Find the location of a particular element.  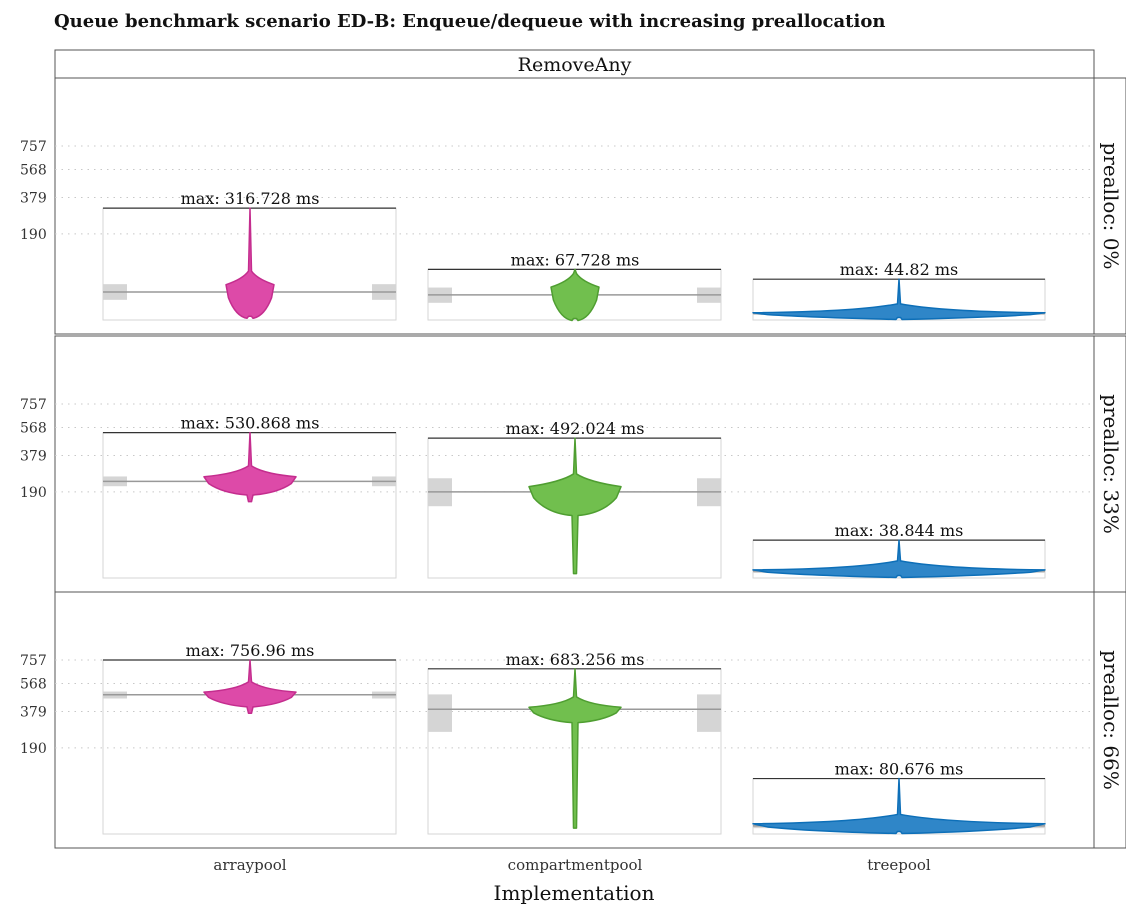

facet-row-label: prealloc: 0% is located at coordinates (1111, 206).